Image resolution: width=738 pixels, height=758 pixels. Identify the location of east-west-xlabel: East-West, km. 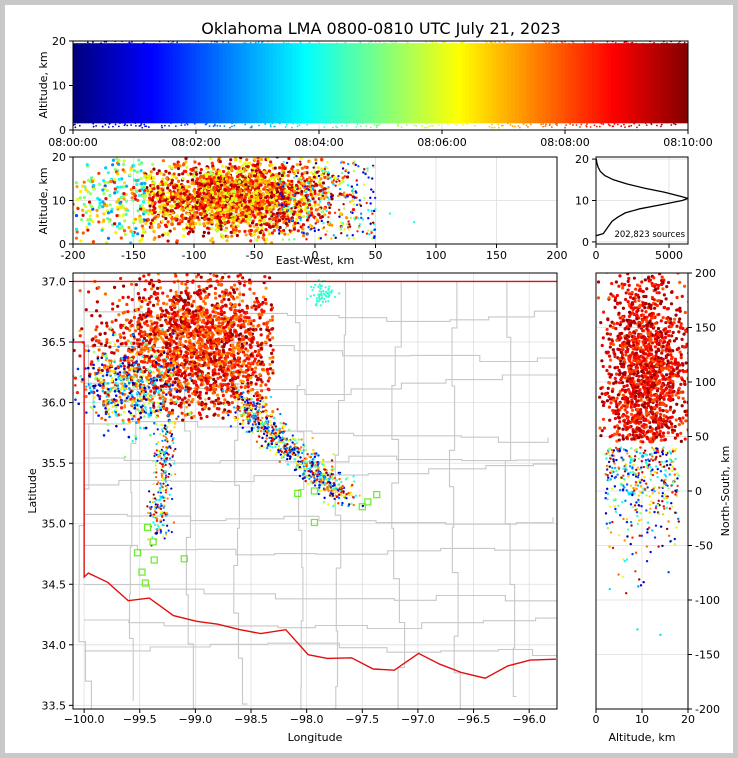
(315, 260).